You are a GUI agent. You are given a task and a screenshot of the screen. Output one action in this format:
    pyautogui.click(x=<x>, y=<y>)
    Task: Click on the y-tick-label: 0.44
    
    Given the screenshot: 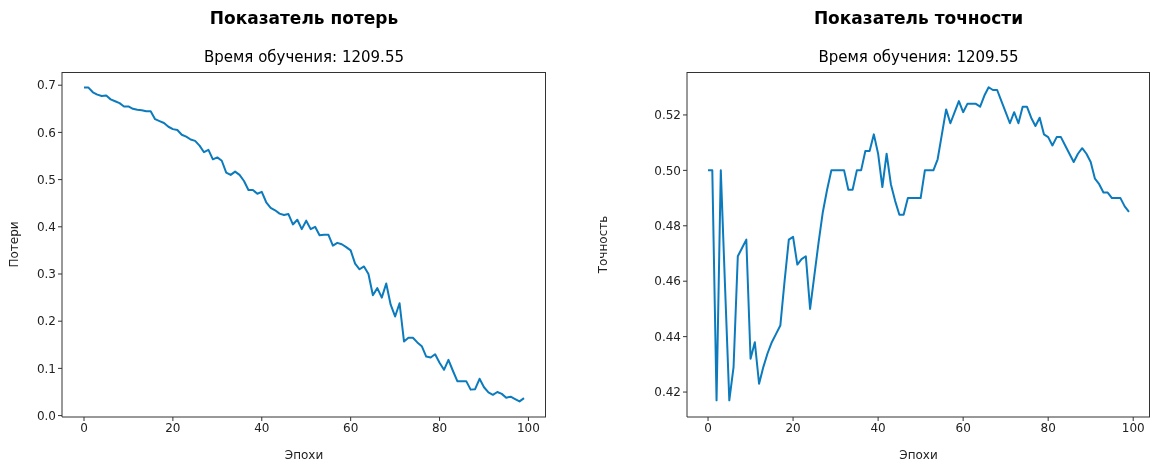 What is the action you would take?
    pyautogui.click(x=667, y=336)
    